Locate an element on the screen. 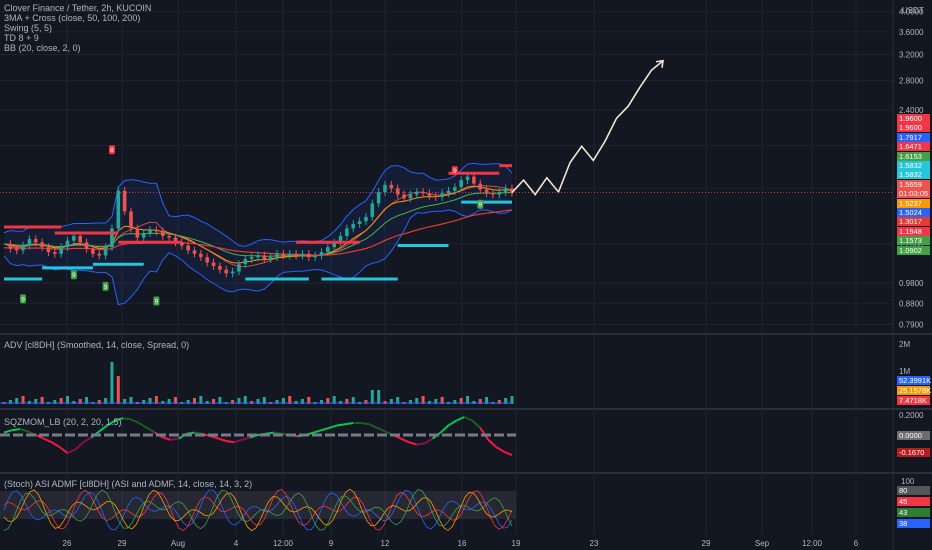 Image resolution: width=932 pixels, height=550 pixels. indicator-3ma: 3MA + Cross (close, 50, 100, 200) is located at coordinates (72, 18).